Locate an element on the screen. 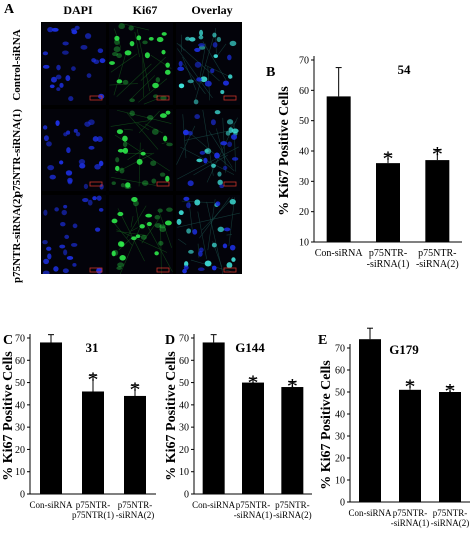  panel-a-letter: A is located at coordinates (9, 9).